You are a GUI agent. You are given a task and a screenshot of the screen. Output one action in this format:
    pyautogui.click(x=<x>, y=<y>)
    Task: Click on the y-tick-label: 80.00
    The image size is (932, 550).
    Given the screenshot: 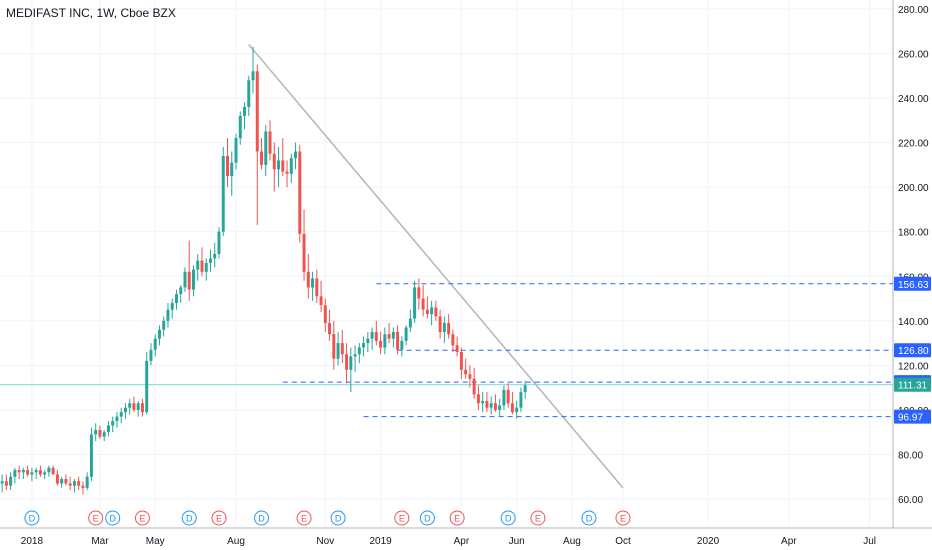 What is the action you would take?
    pyautogui.click(x=910, y=455)
    